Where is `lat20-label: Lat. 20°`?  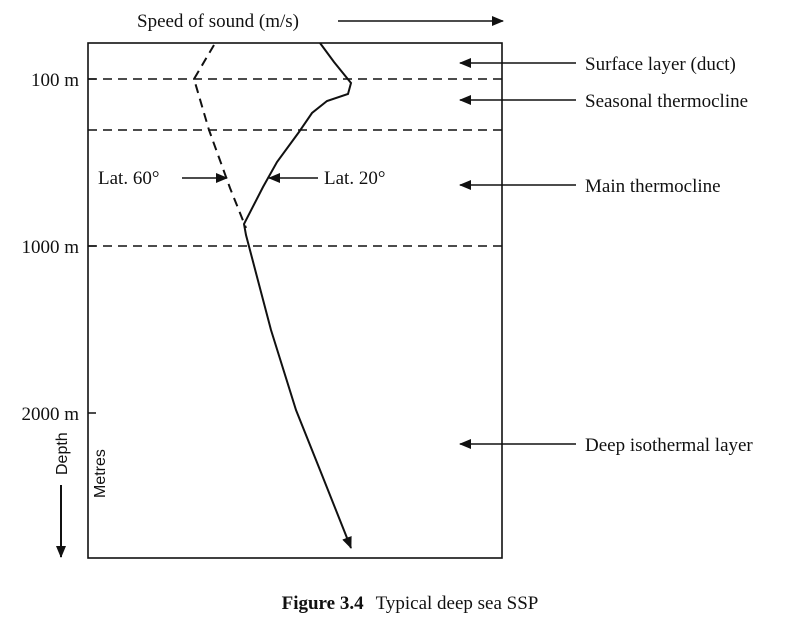 lat20-label: Lat. 20° is located at coordinates (354, 178).